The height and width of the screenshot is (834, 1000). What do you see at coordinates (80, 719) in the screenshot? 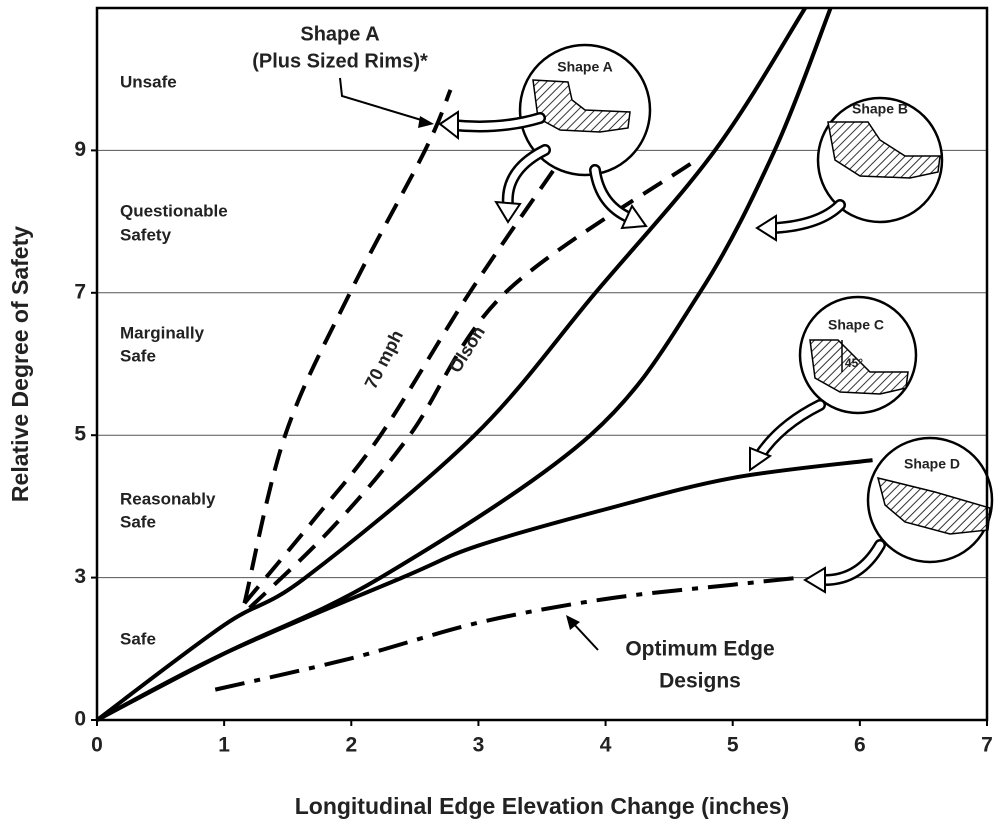
I see `y-tick-label: 0` at bounding box center [80, 719].